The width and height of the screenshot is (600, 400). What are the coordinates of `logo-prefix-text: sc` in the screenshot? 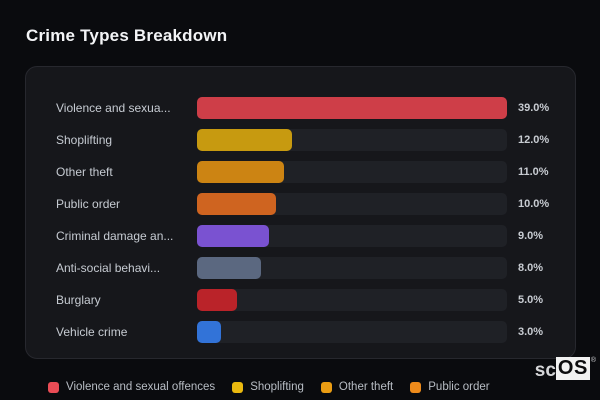 It's located at (545, 370).